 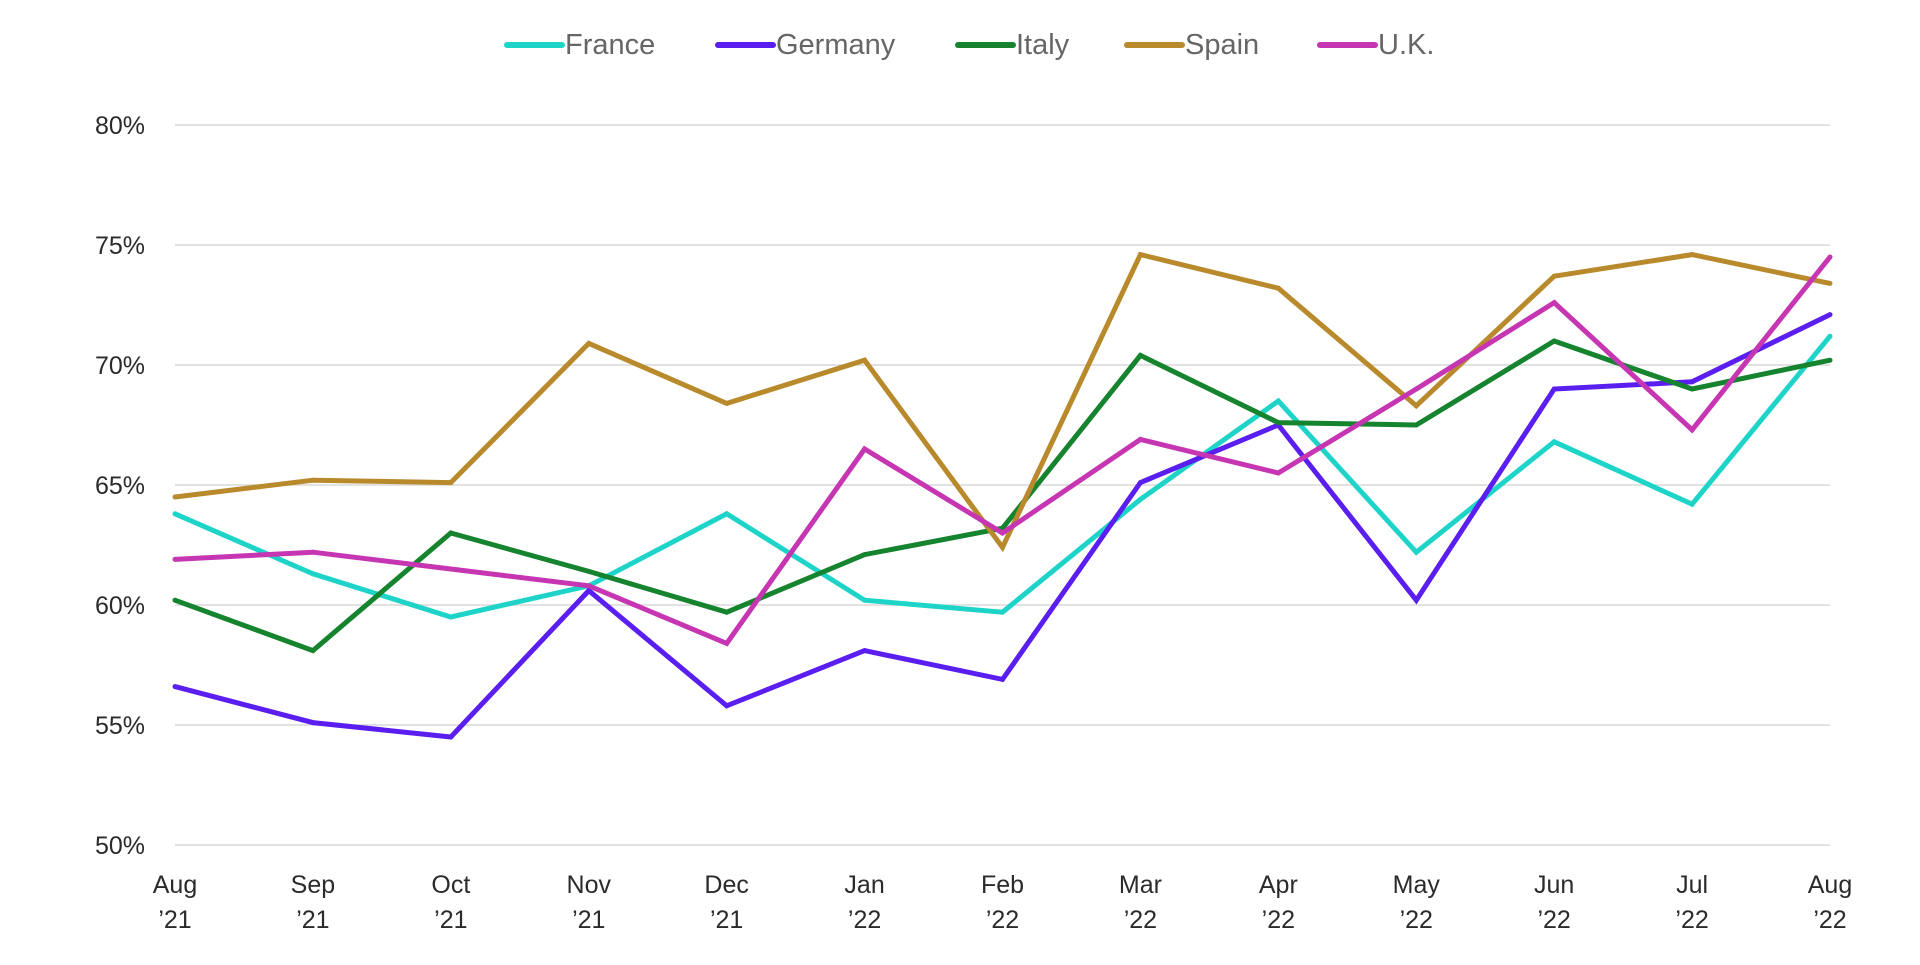 What do you see at coordinates (450, 902) in the screenshot?
I see `x-tick-label: Oct ’21` at bounding box center [450, 902].